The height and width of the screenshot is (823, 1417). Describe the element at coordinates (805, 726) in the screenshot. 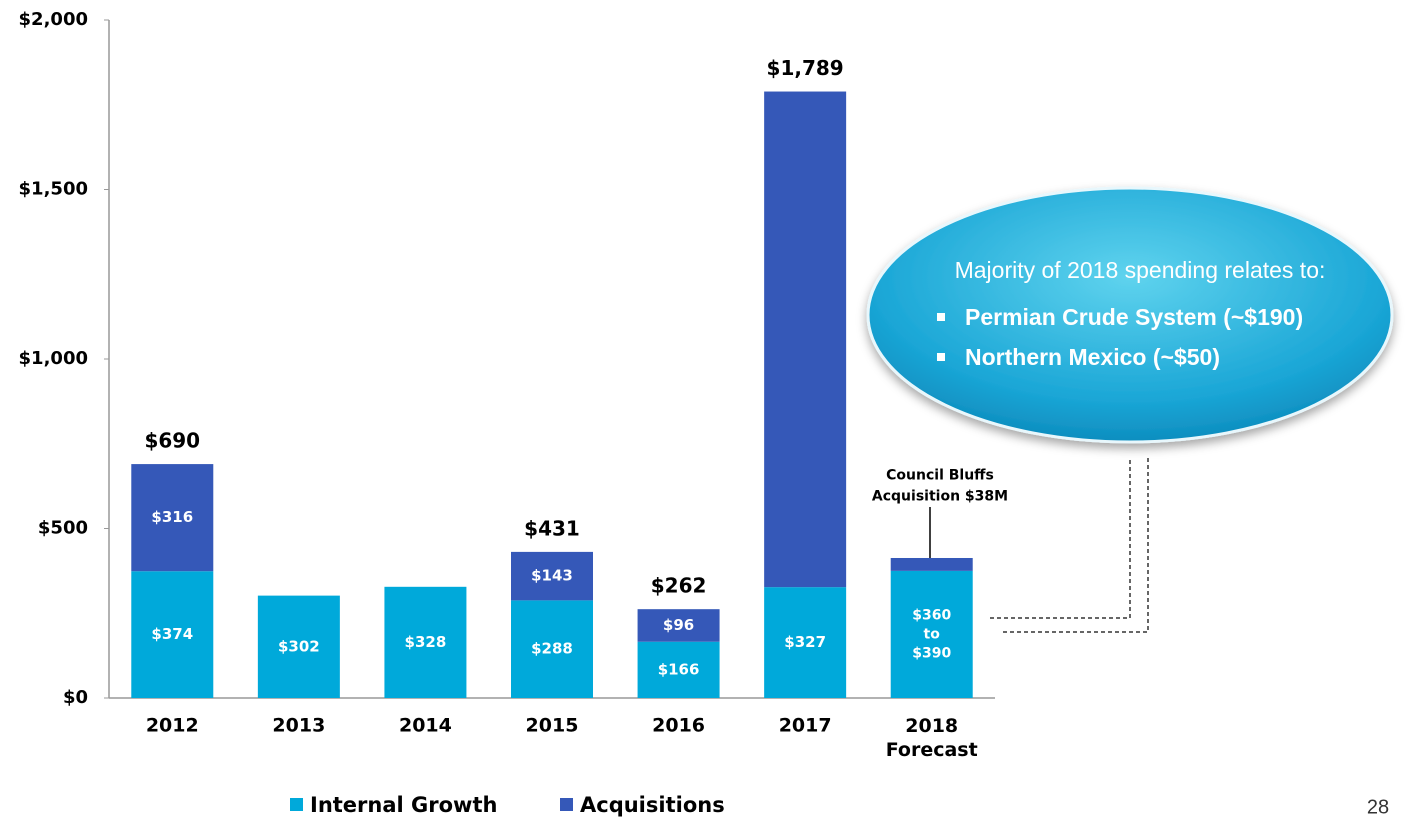

I see `x-tick-label: 2017` at that location.